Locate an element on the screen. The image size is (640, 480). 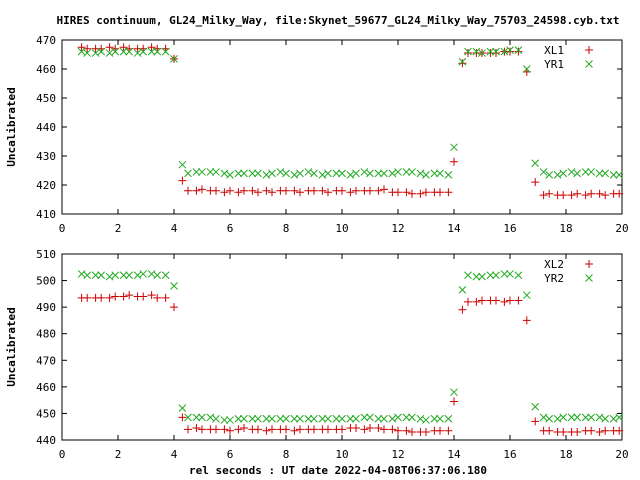
x-tick-label: 20 is located at coordinates (621, 228).